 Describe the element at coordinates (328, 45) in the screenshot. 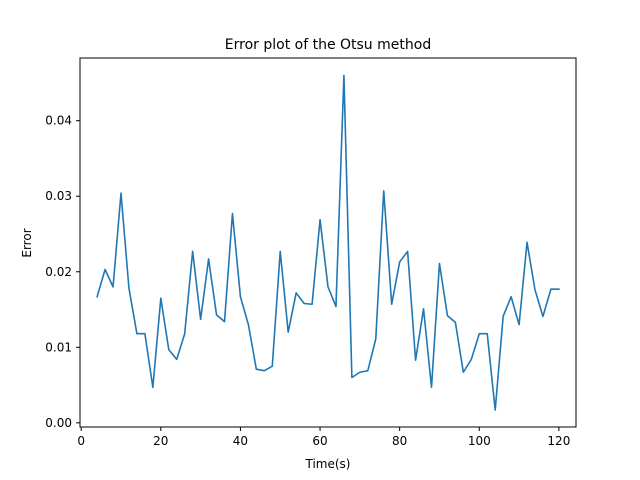

I see `chart-title: Error plot of the Otsu method` at that location.